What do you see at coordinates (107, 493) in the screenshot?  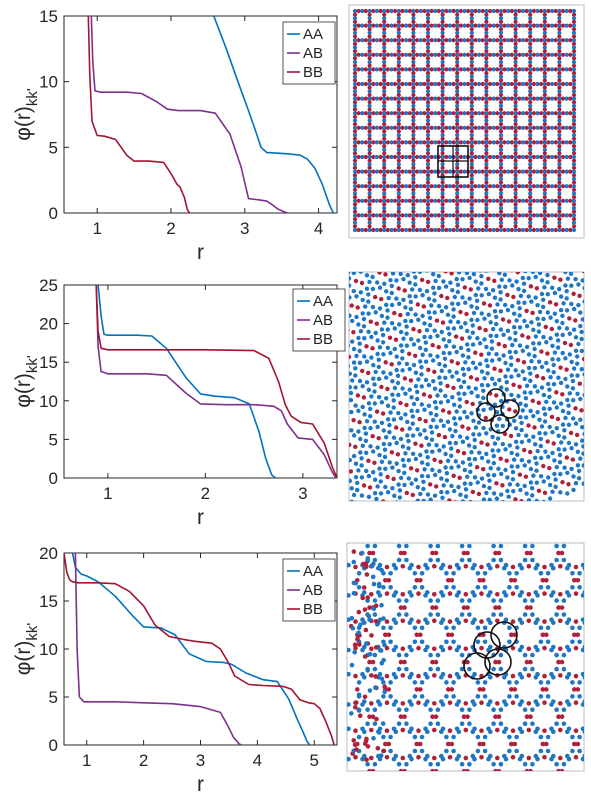 I see `x-tick-label: 1` at bounding box center [107, 493].